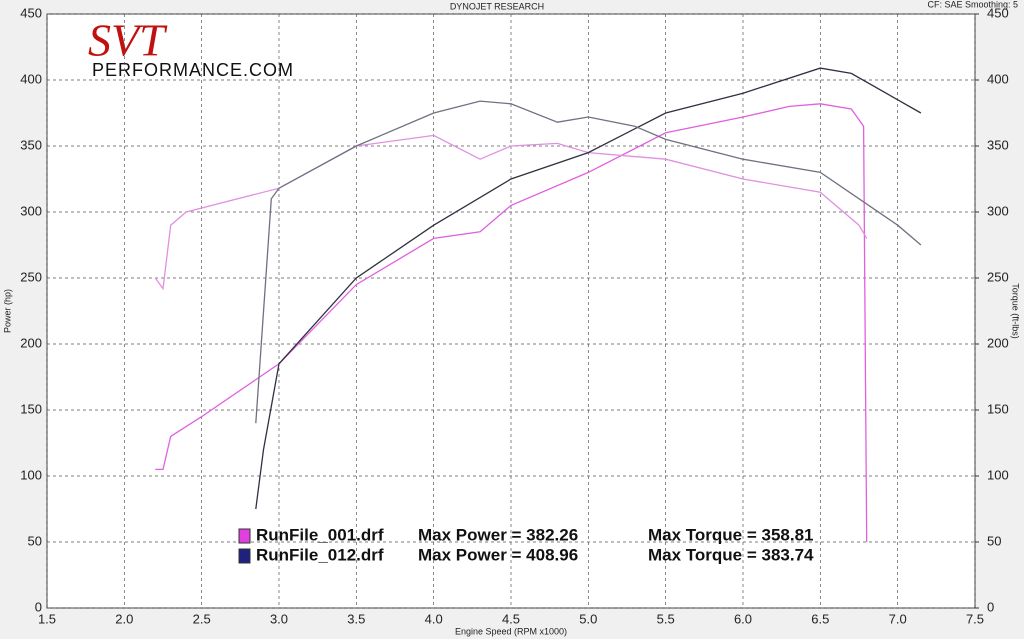 The image size is (1024, 639). I want to click on x-tick-label: 3.5, so click(356, 618).